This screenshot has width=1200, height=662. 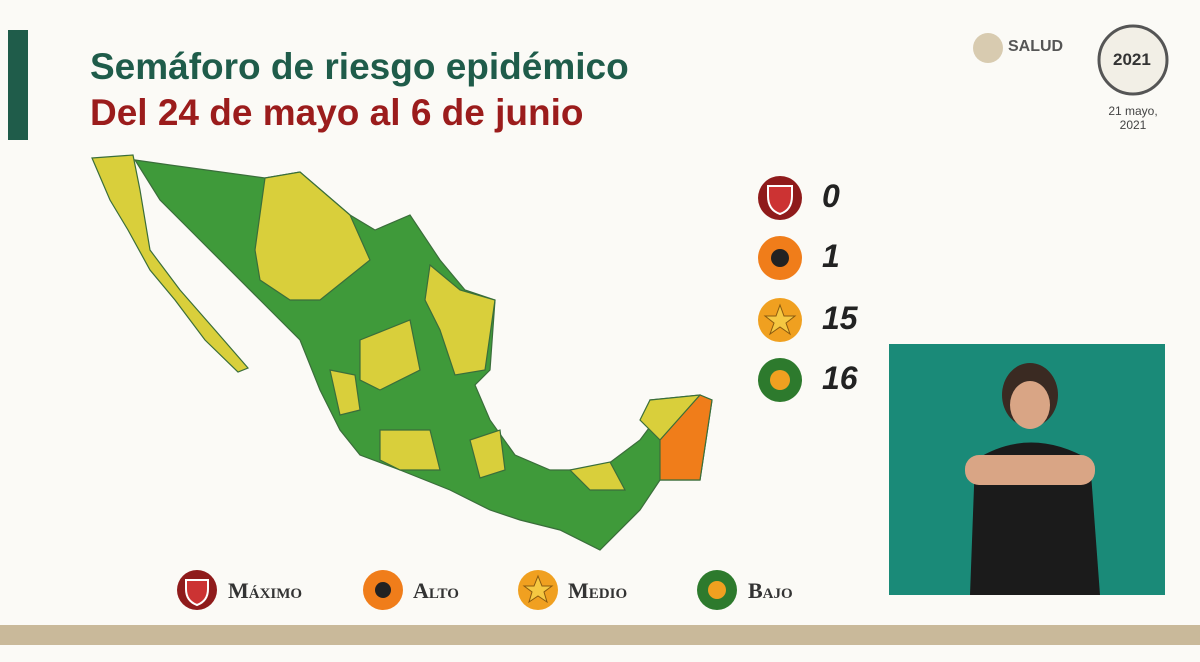 I want to click on legend-label: Alto, so click(x=436, y=590).